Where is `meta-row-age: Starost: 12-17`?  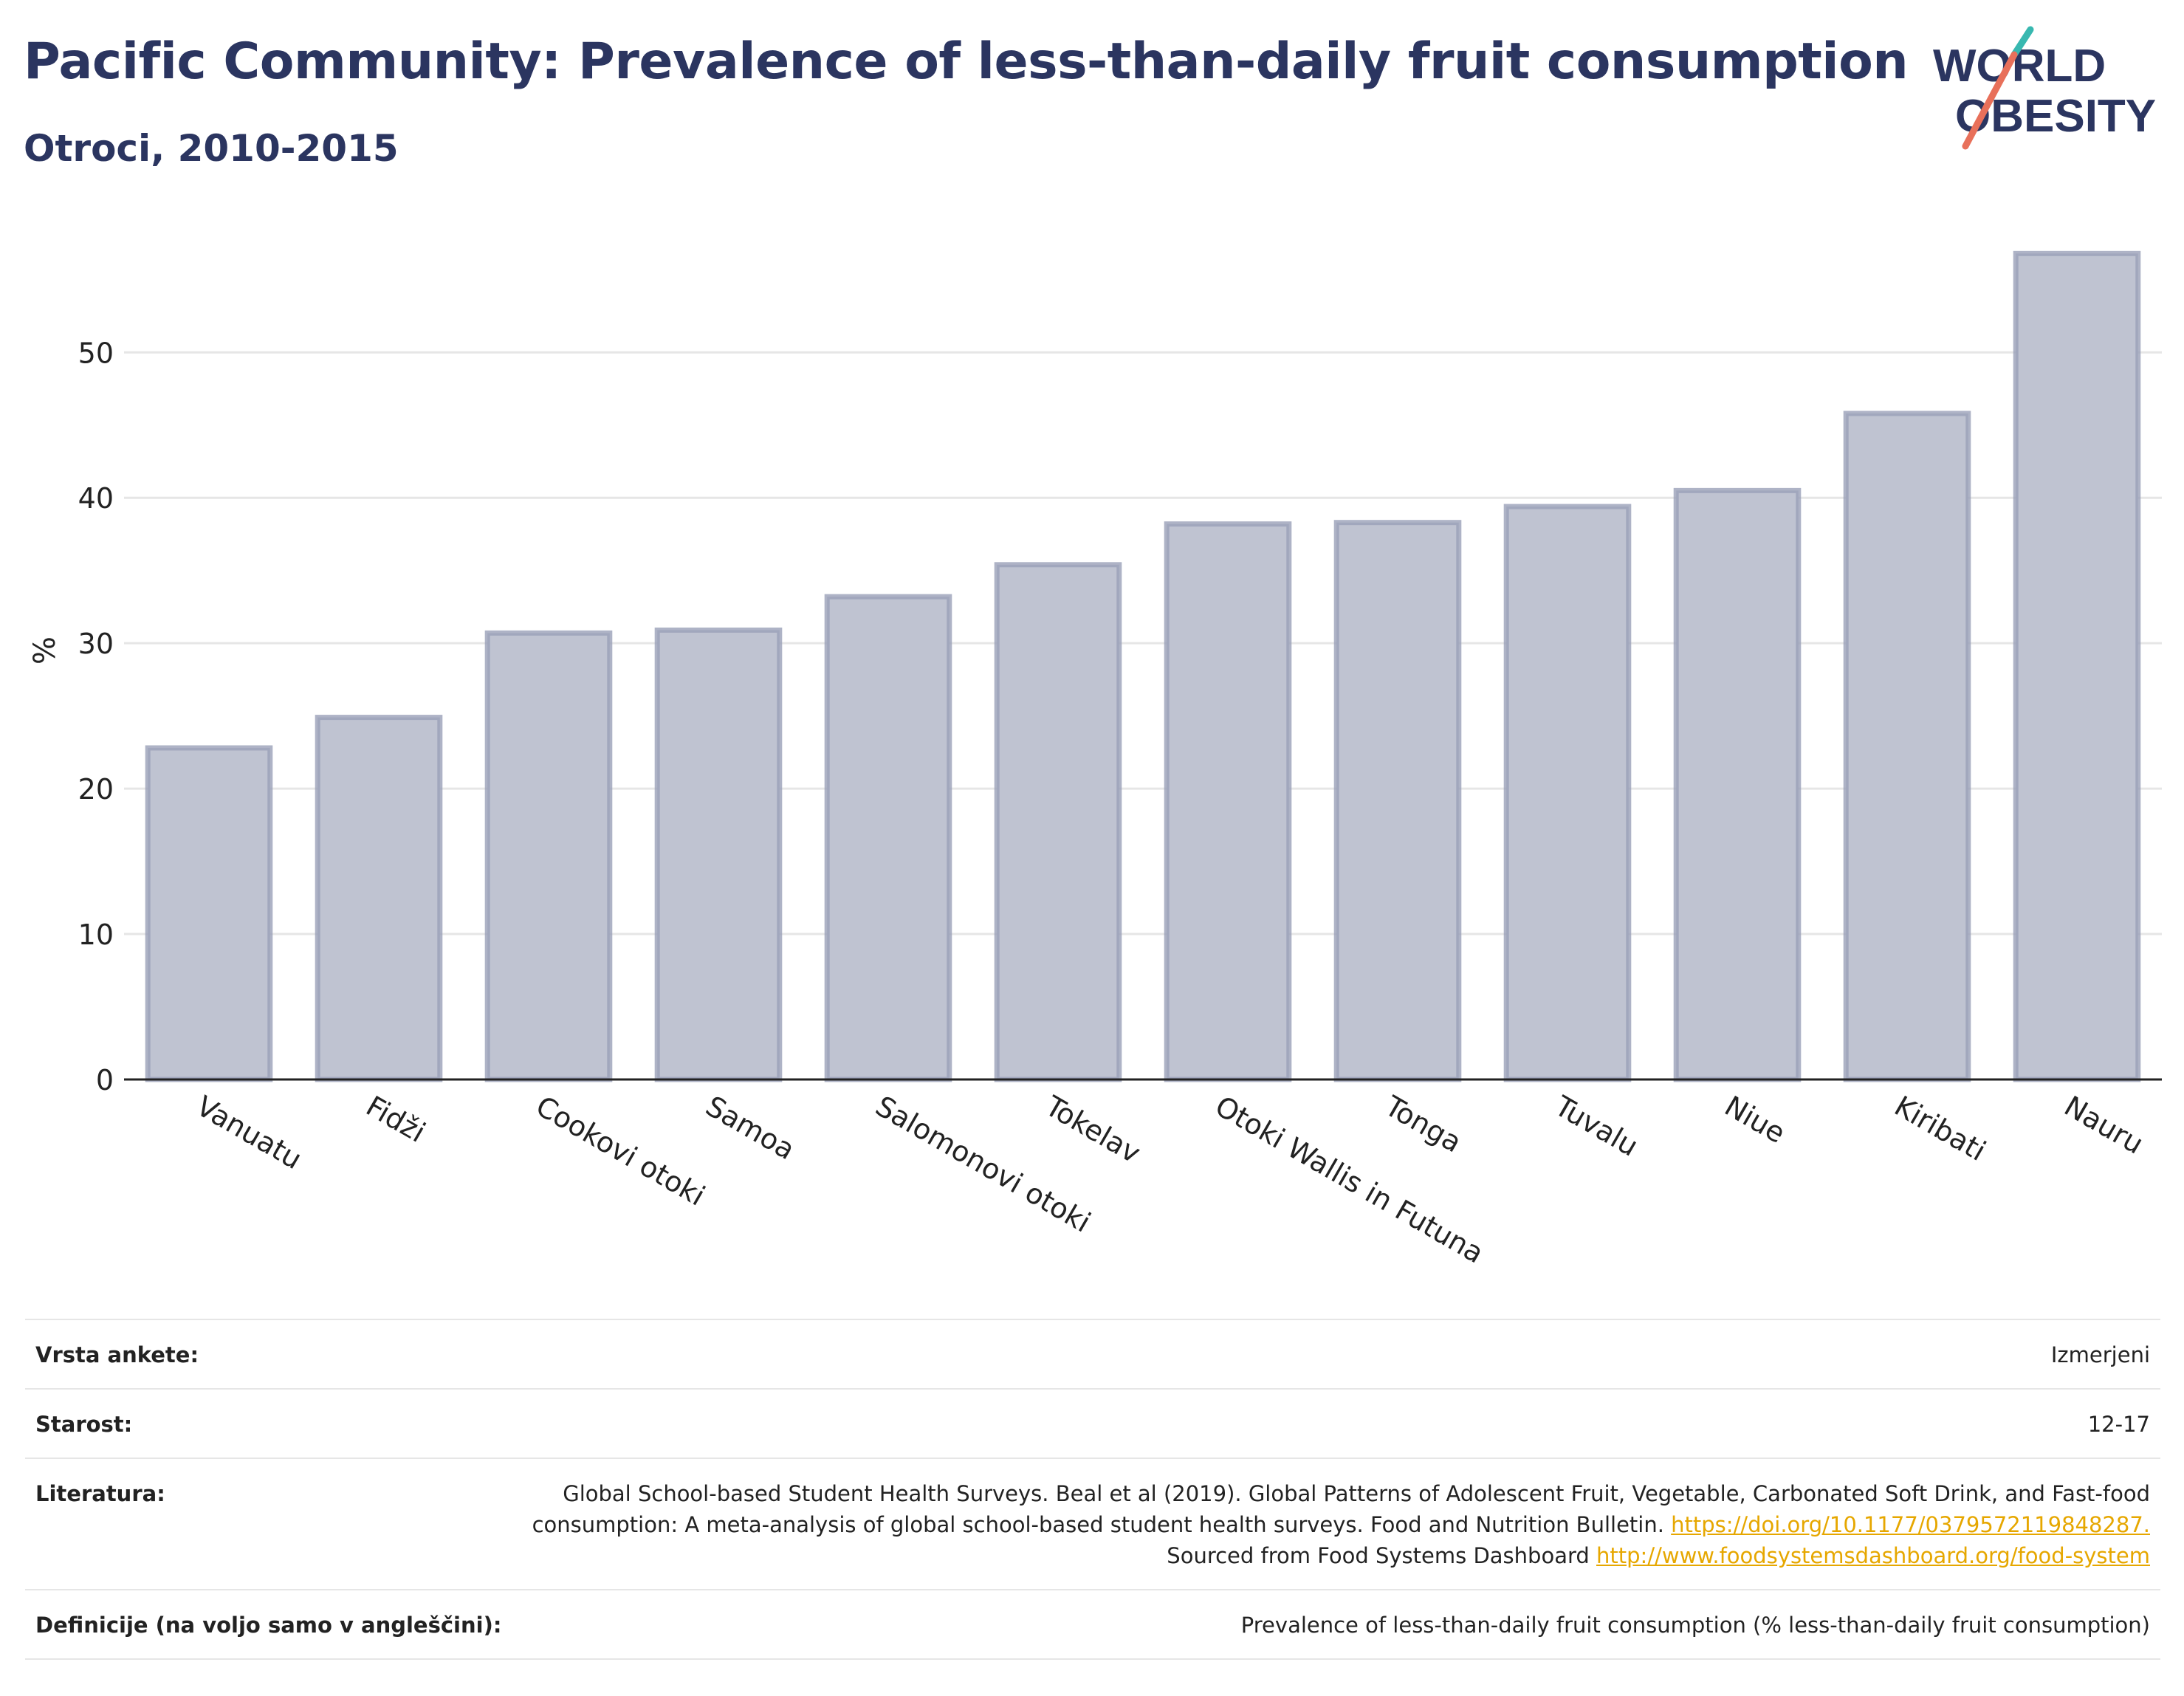 meta-row-age: Starost: 12-17 is located at coordinates (1093, 1423).